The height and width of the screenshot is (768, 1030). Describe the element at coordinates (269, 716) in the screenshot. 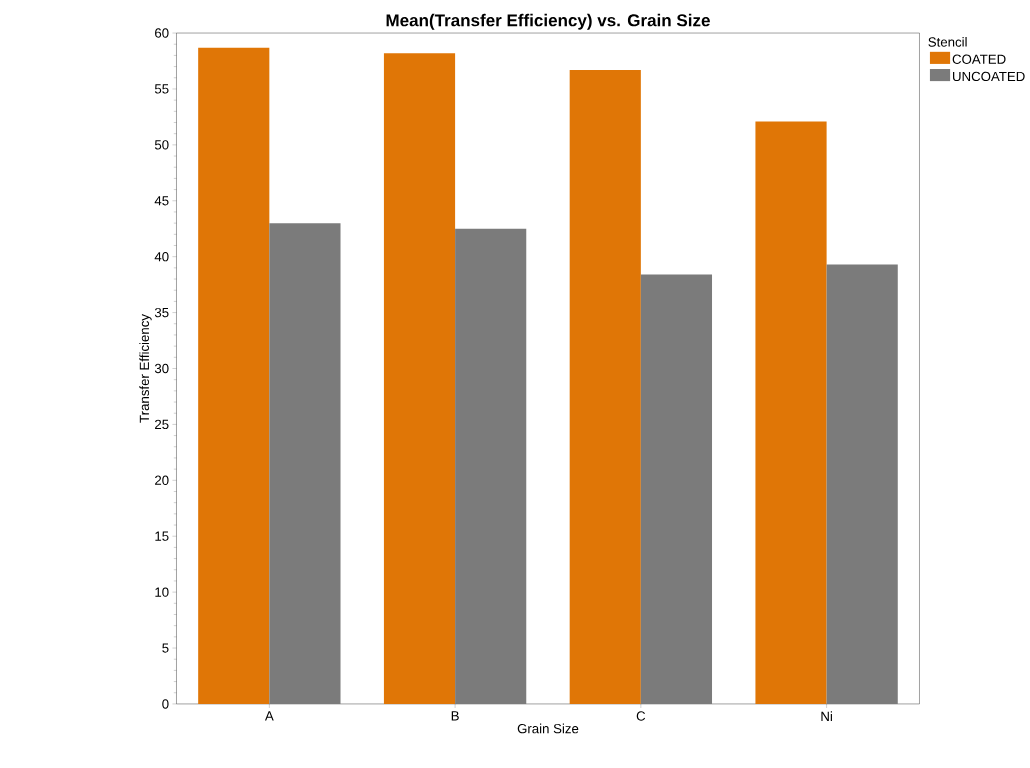

I see `x-tick-label: A` at that location.